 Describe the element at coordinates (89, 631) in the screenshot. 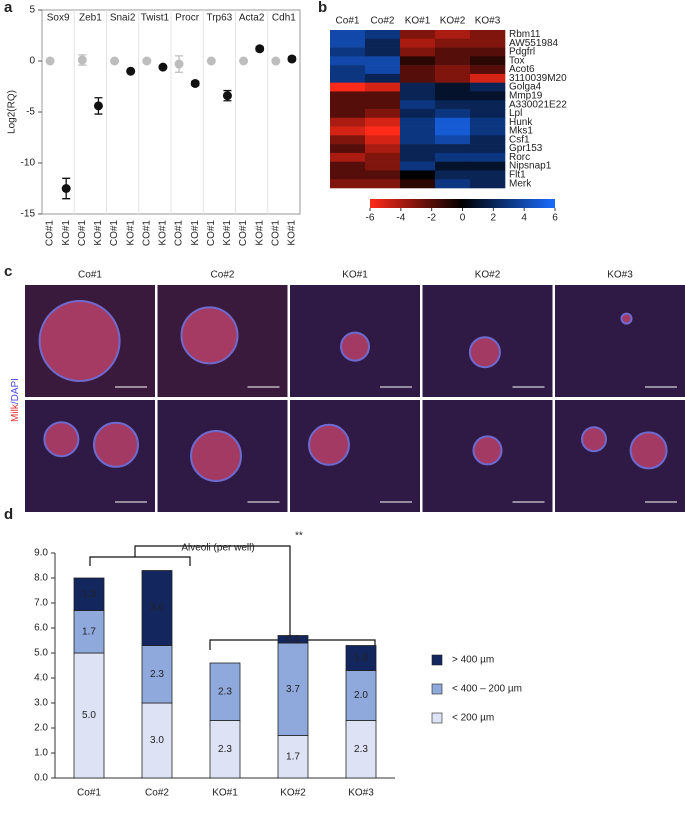

I see `value-label: 1.7` at that location.